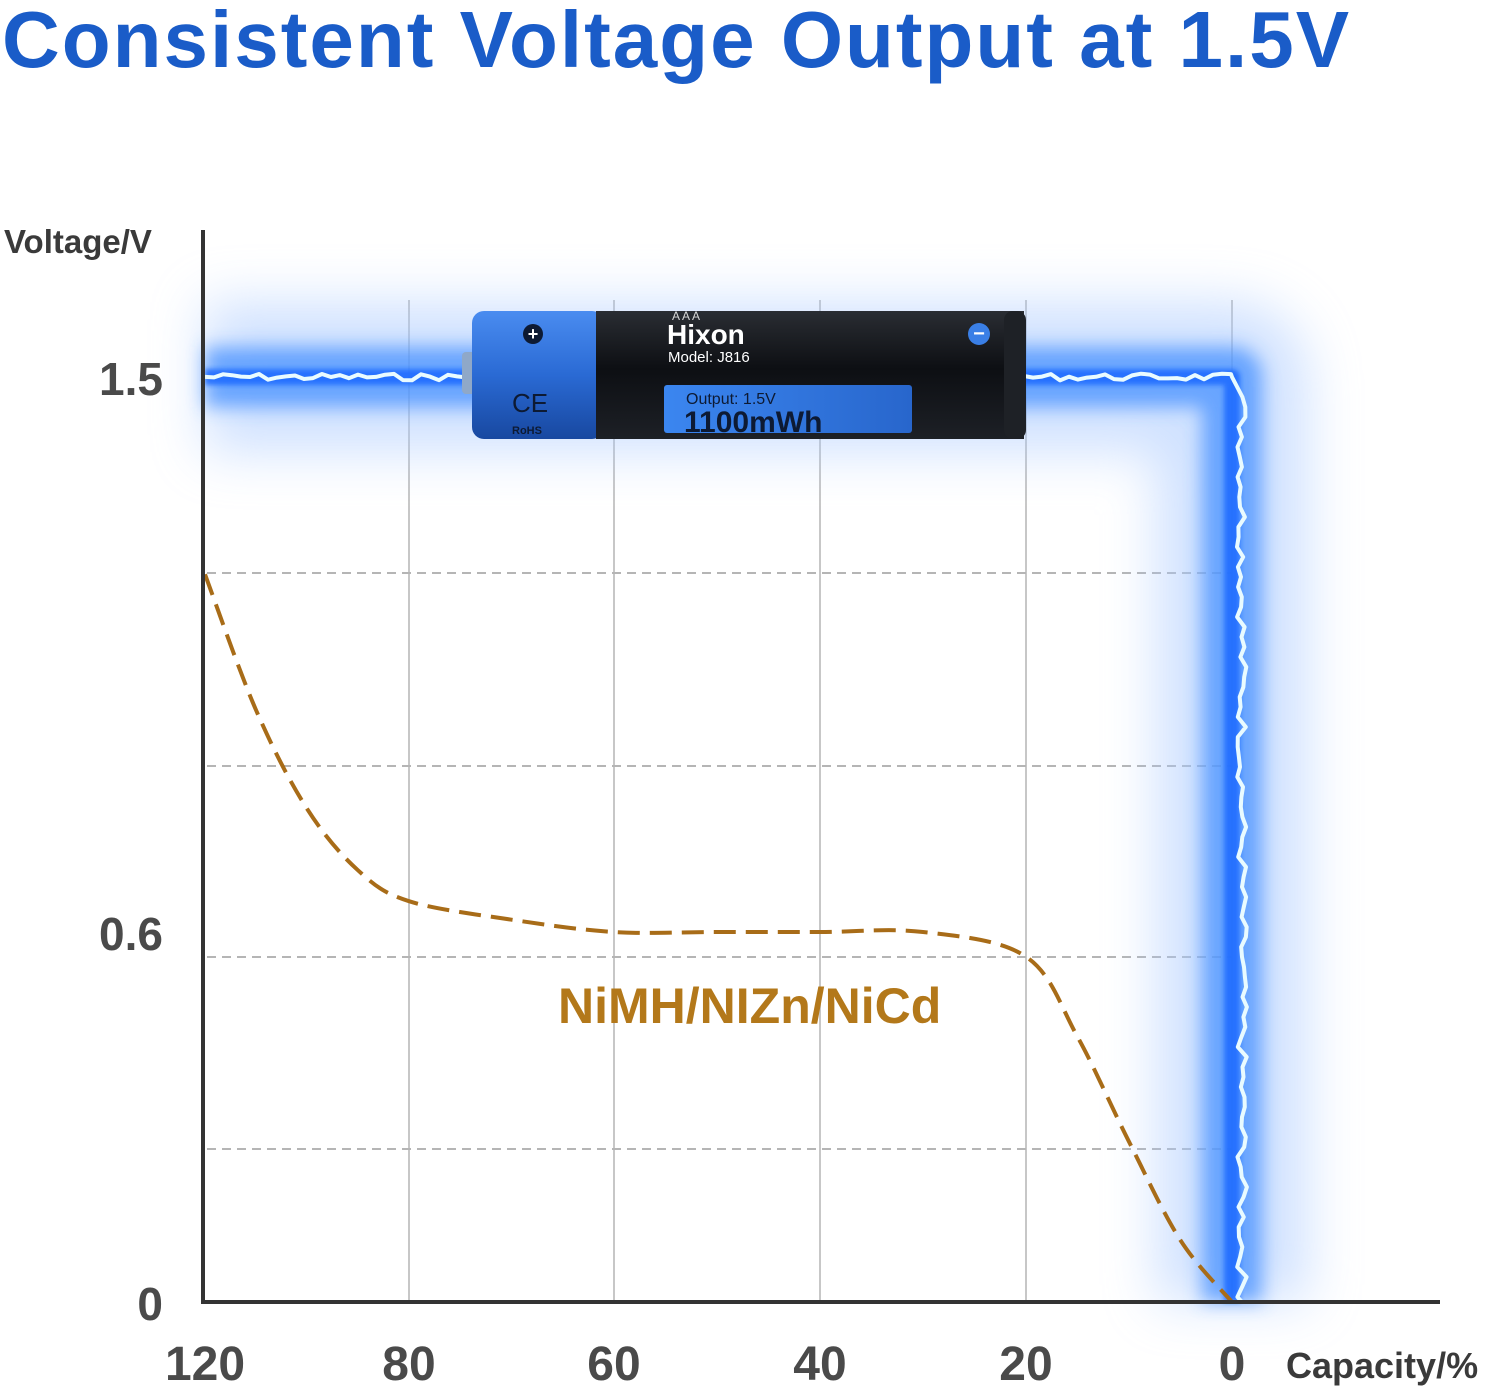 This screenshot has width=1500, height=1388. I want to click on minus-icon, so click(979, 334).